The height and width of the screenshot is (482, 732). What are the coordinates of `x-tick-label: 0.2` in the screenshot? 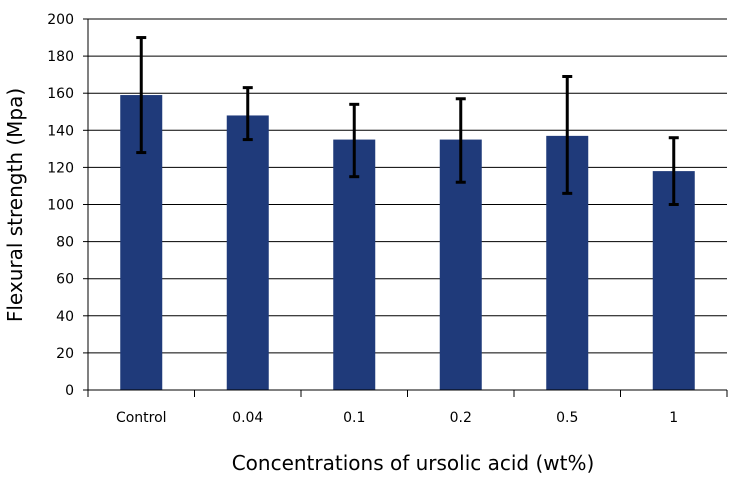 It's located at (461, 418).